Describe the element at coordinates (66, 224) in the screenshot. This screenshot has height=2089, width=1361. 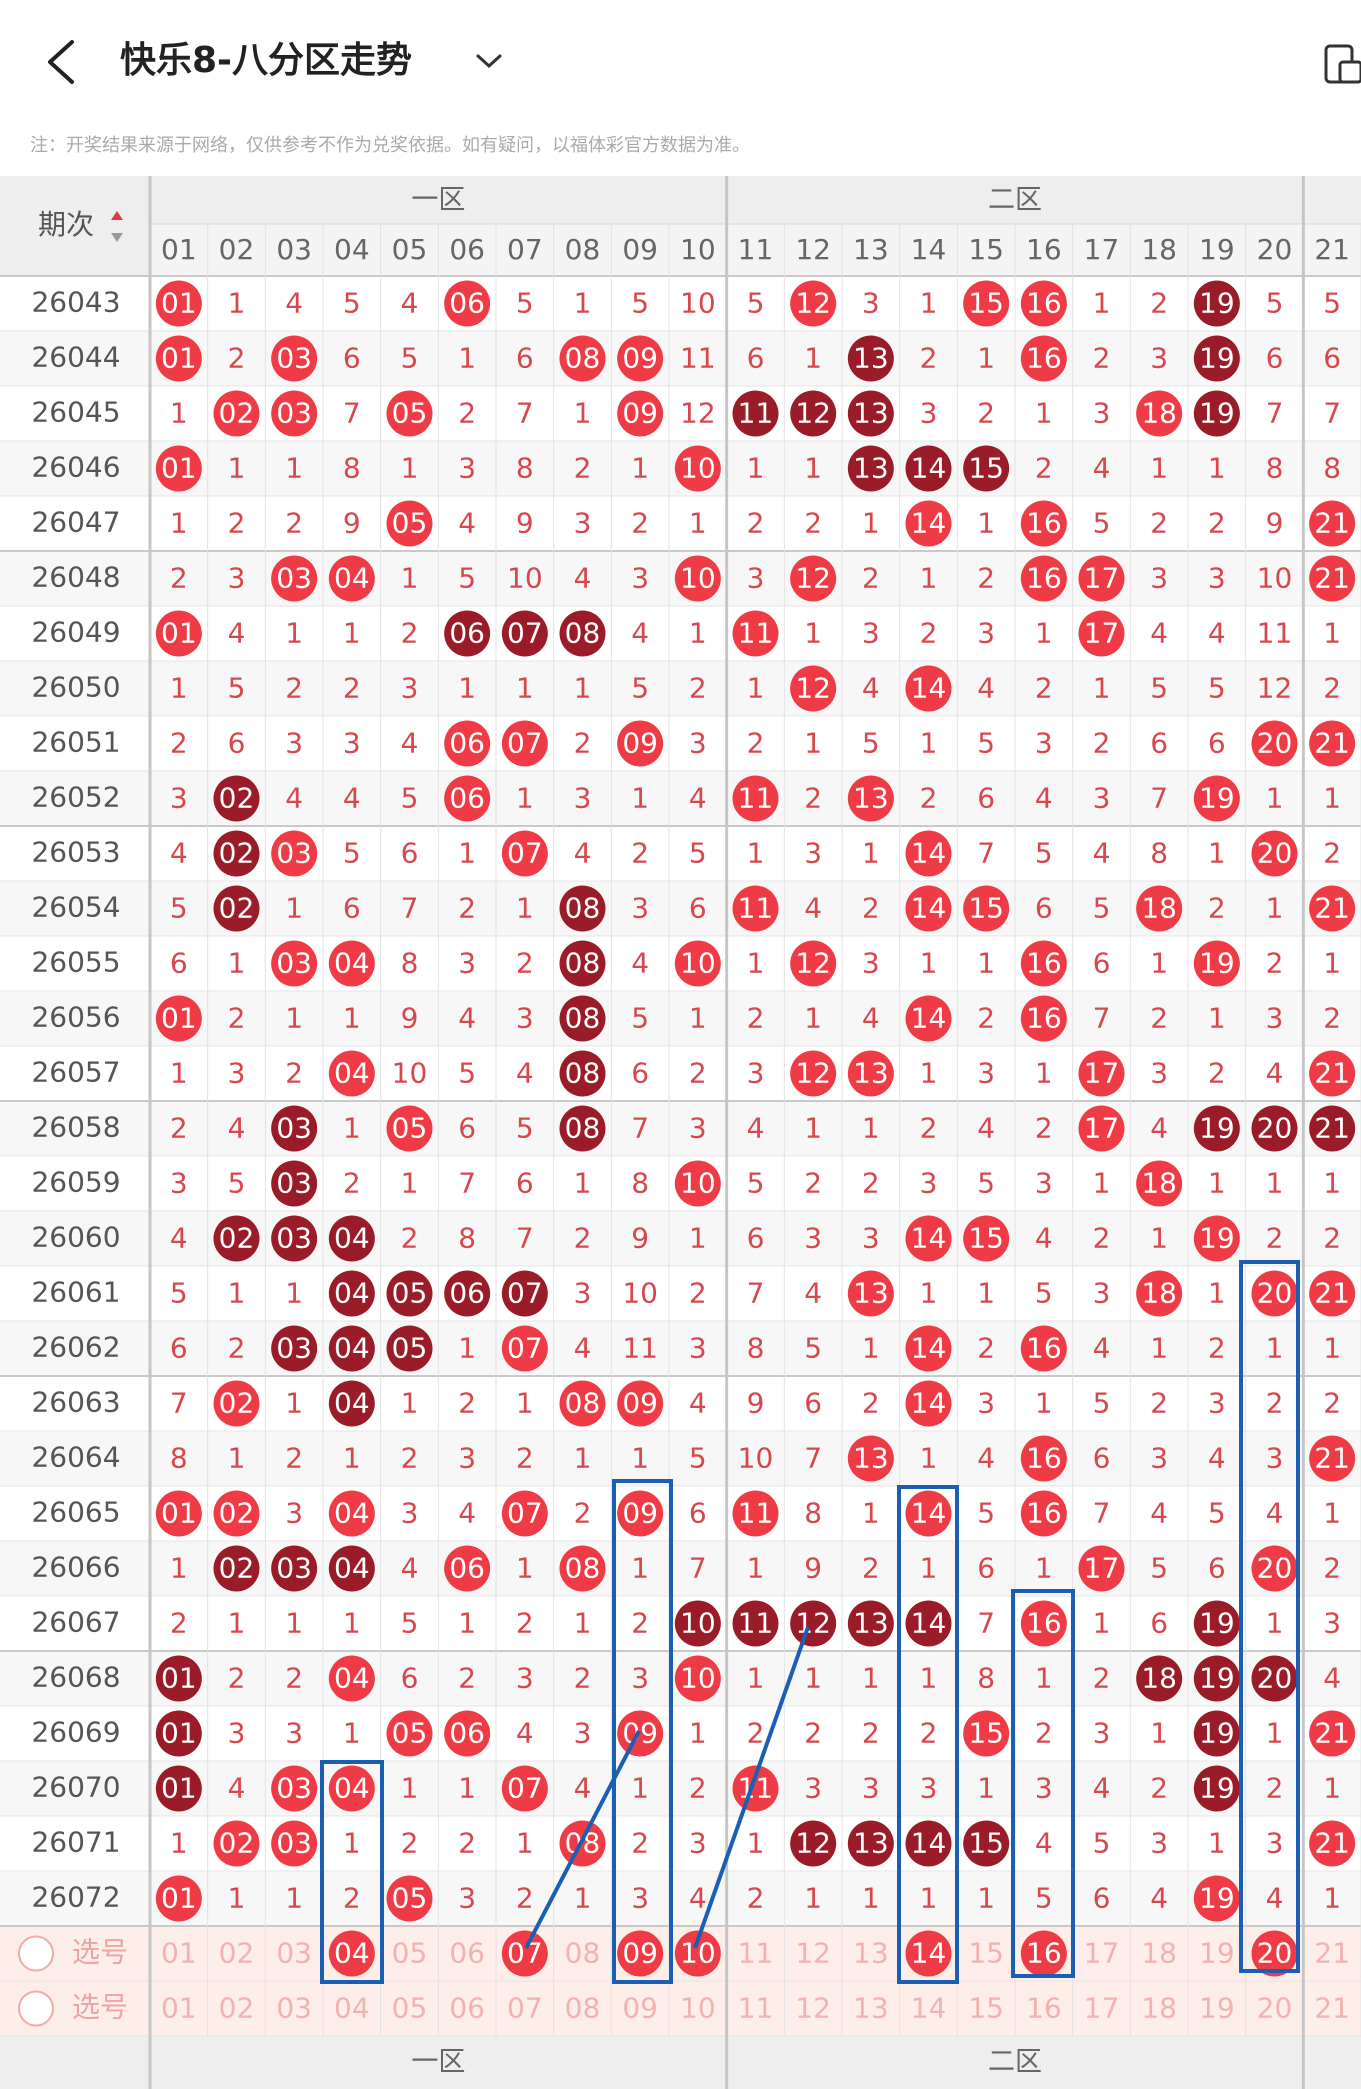
I see `period-header: 期次` at that location.